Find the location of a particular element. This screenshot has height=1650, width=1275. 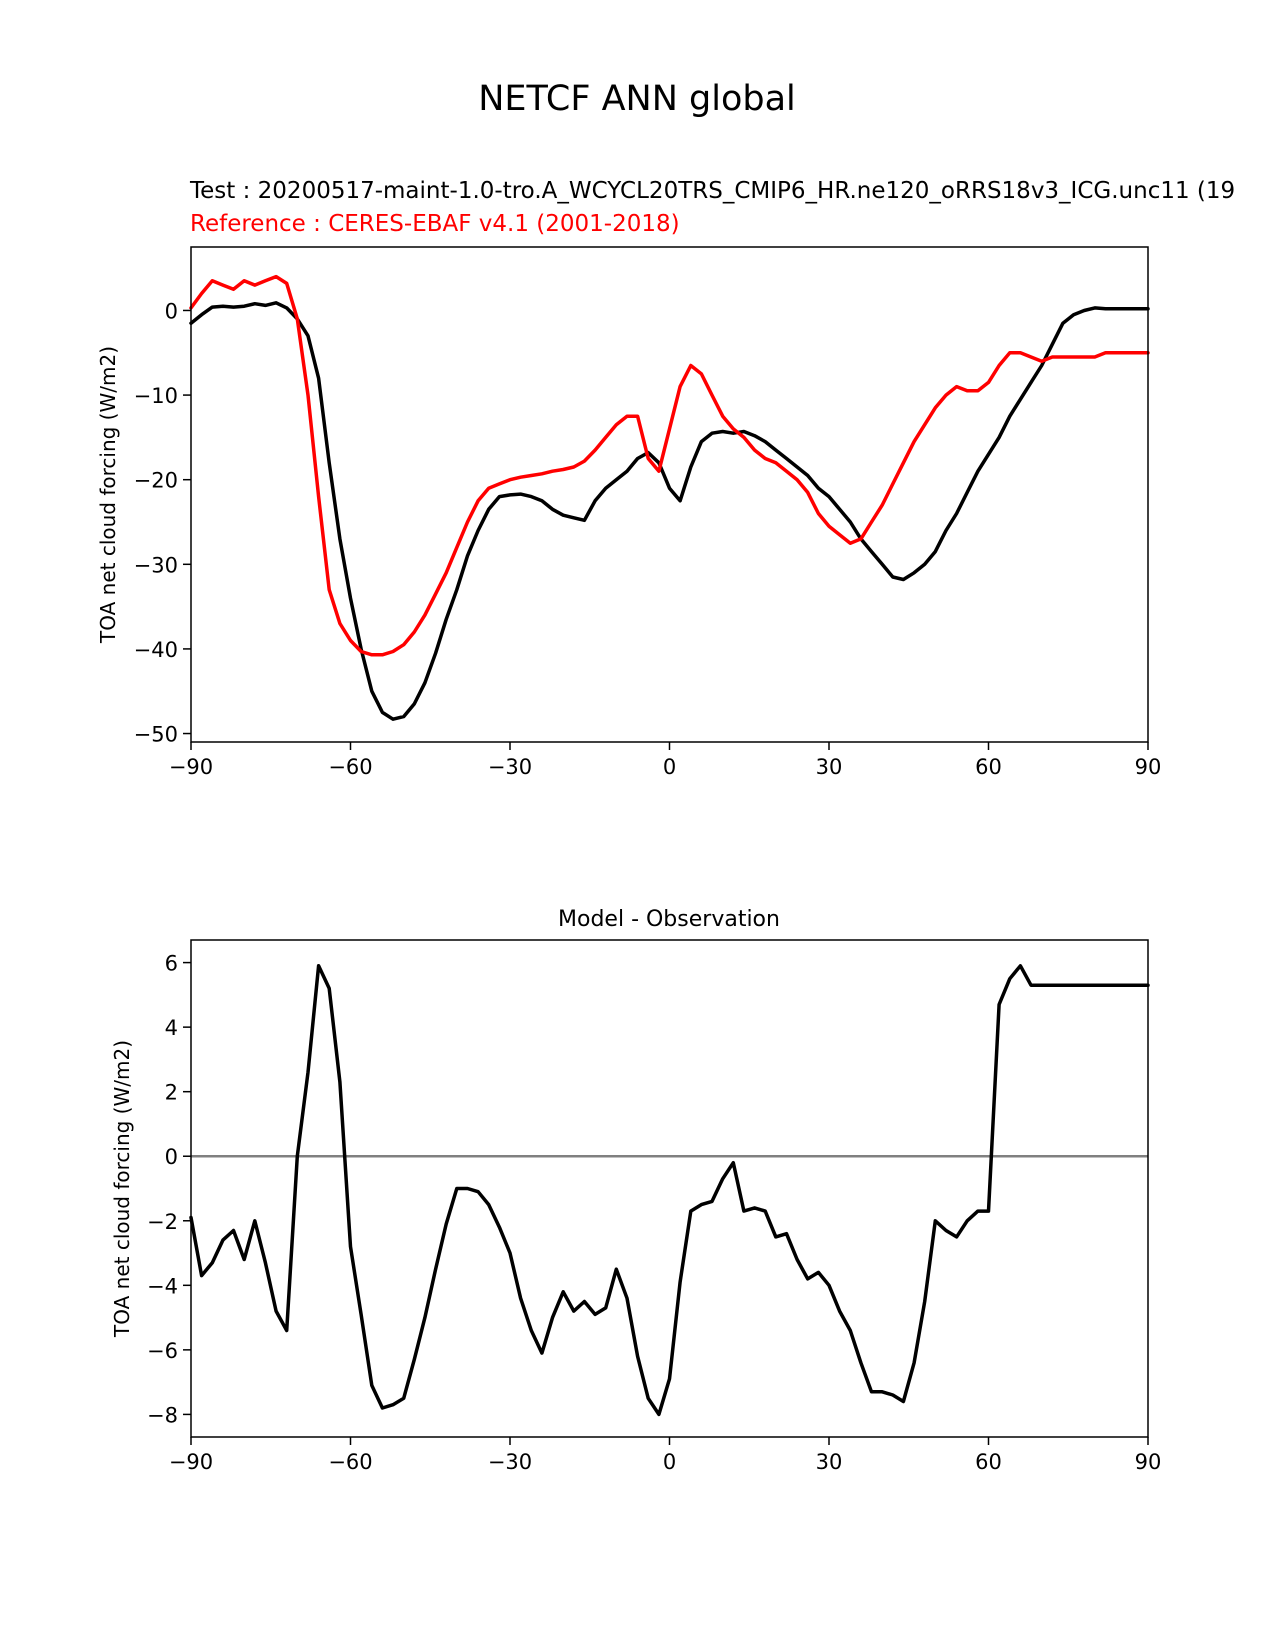

y-tick-label: 4 is located at coordinates (171, 1028).